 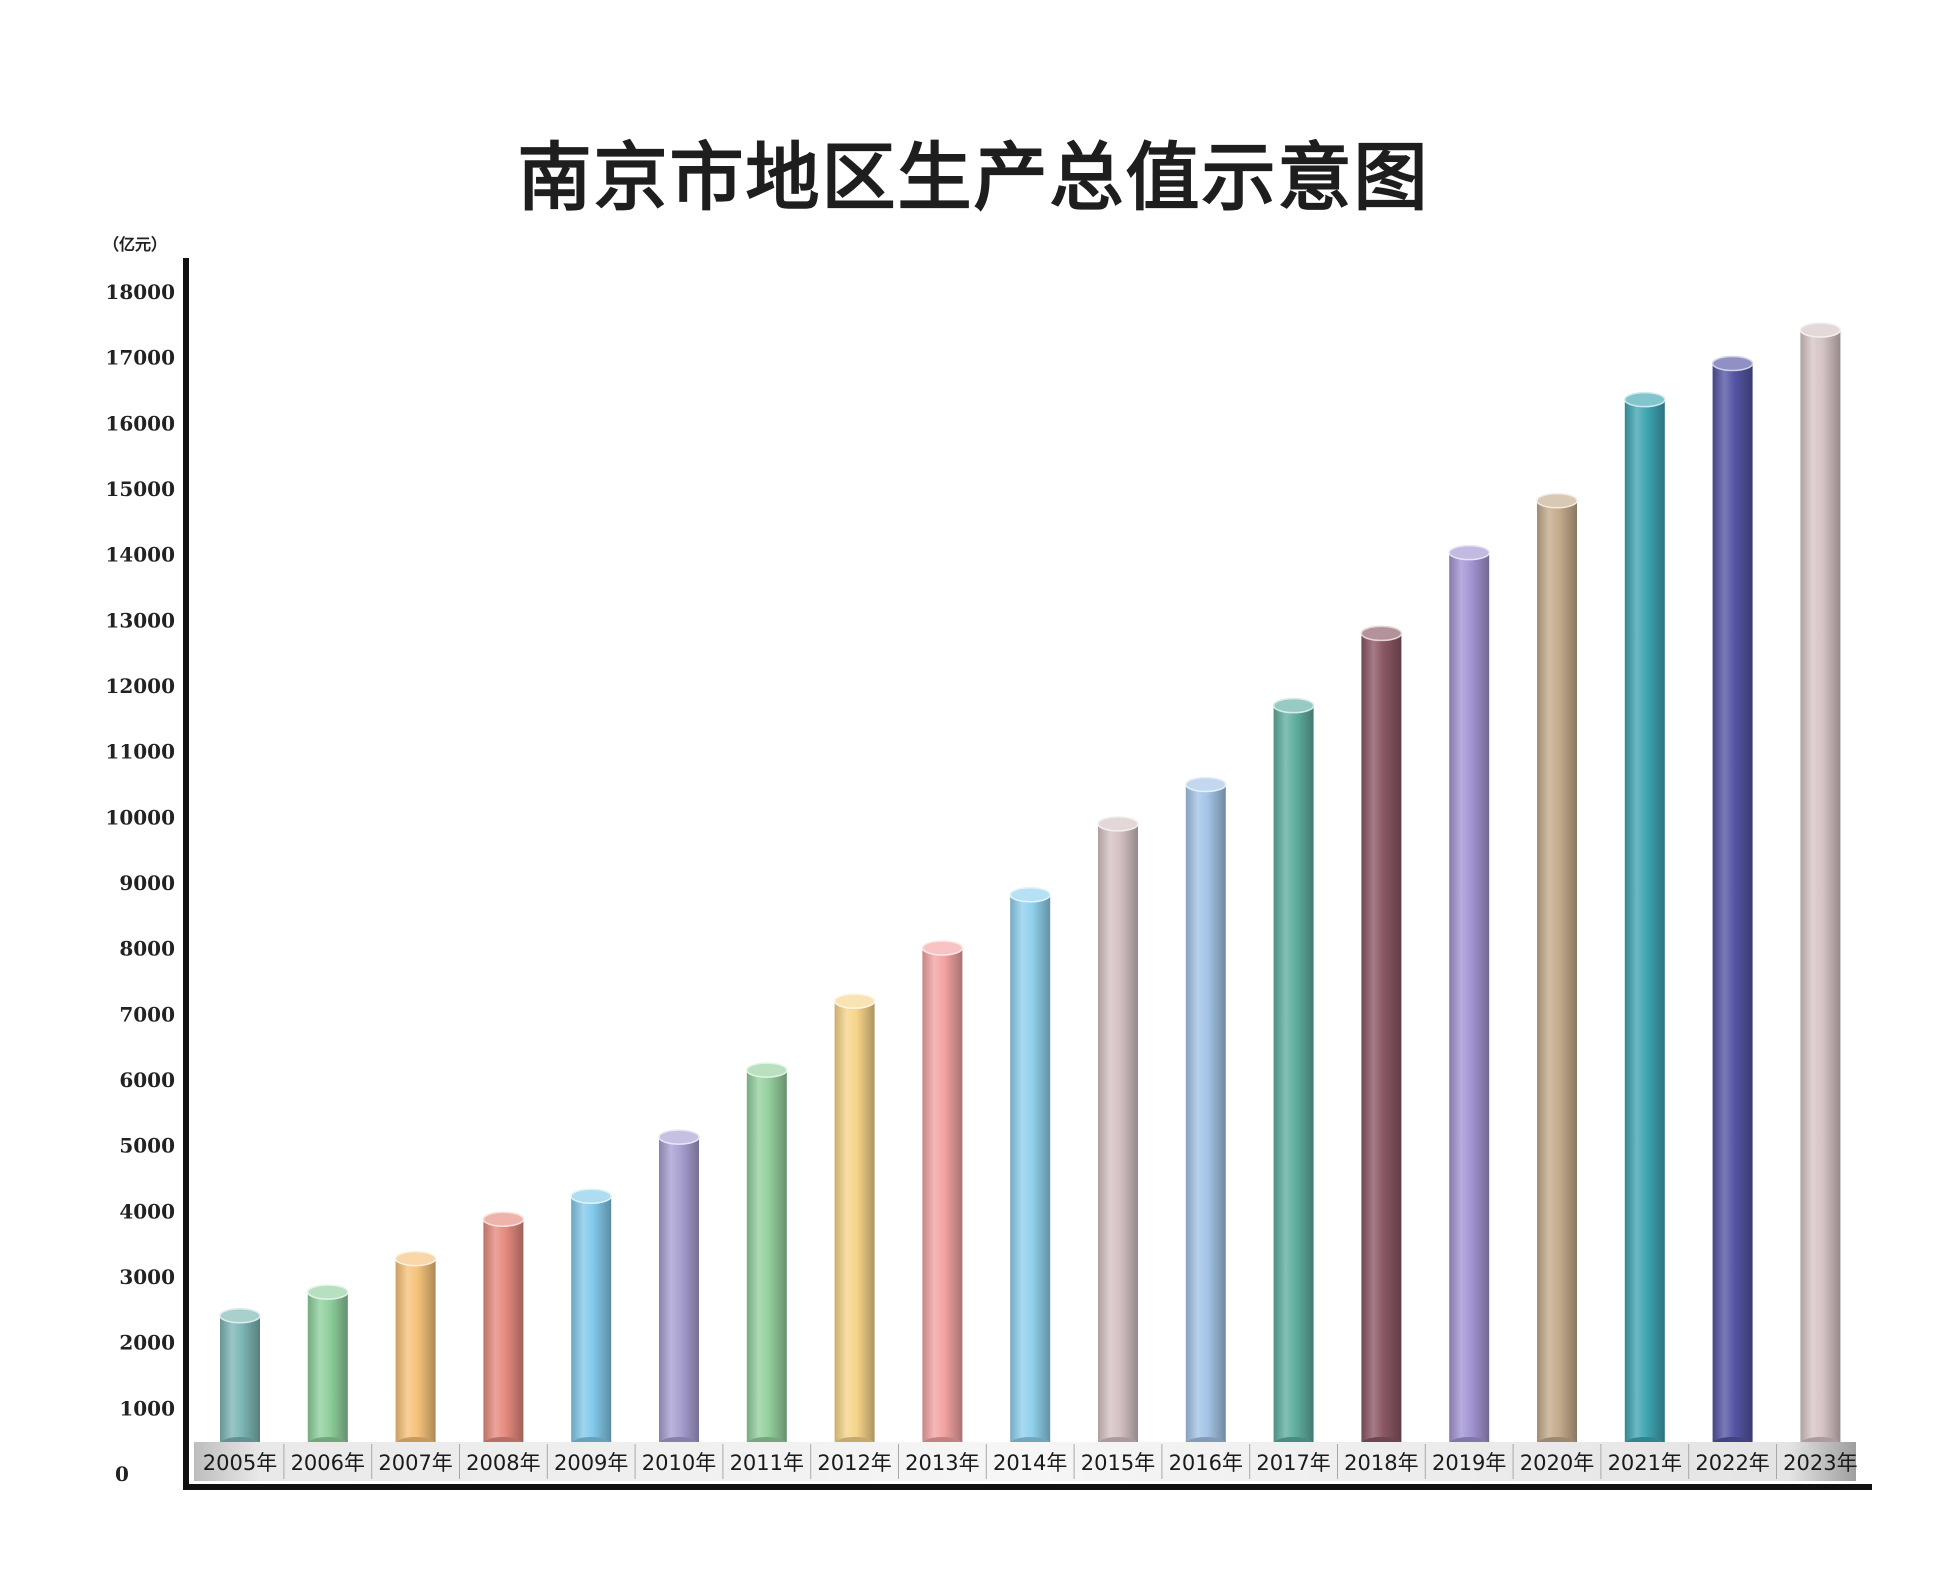 What do you see at coordinates (135, 244) in the screenshot?
I see `y-axis-unit-label: （亿元）` at bounding box center [135, 244].